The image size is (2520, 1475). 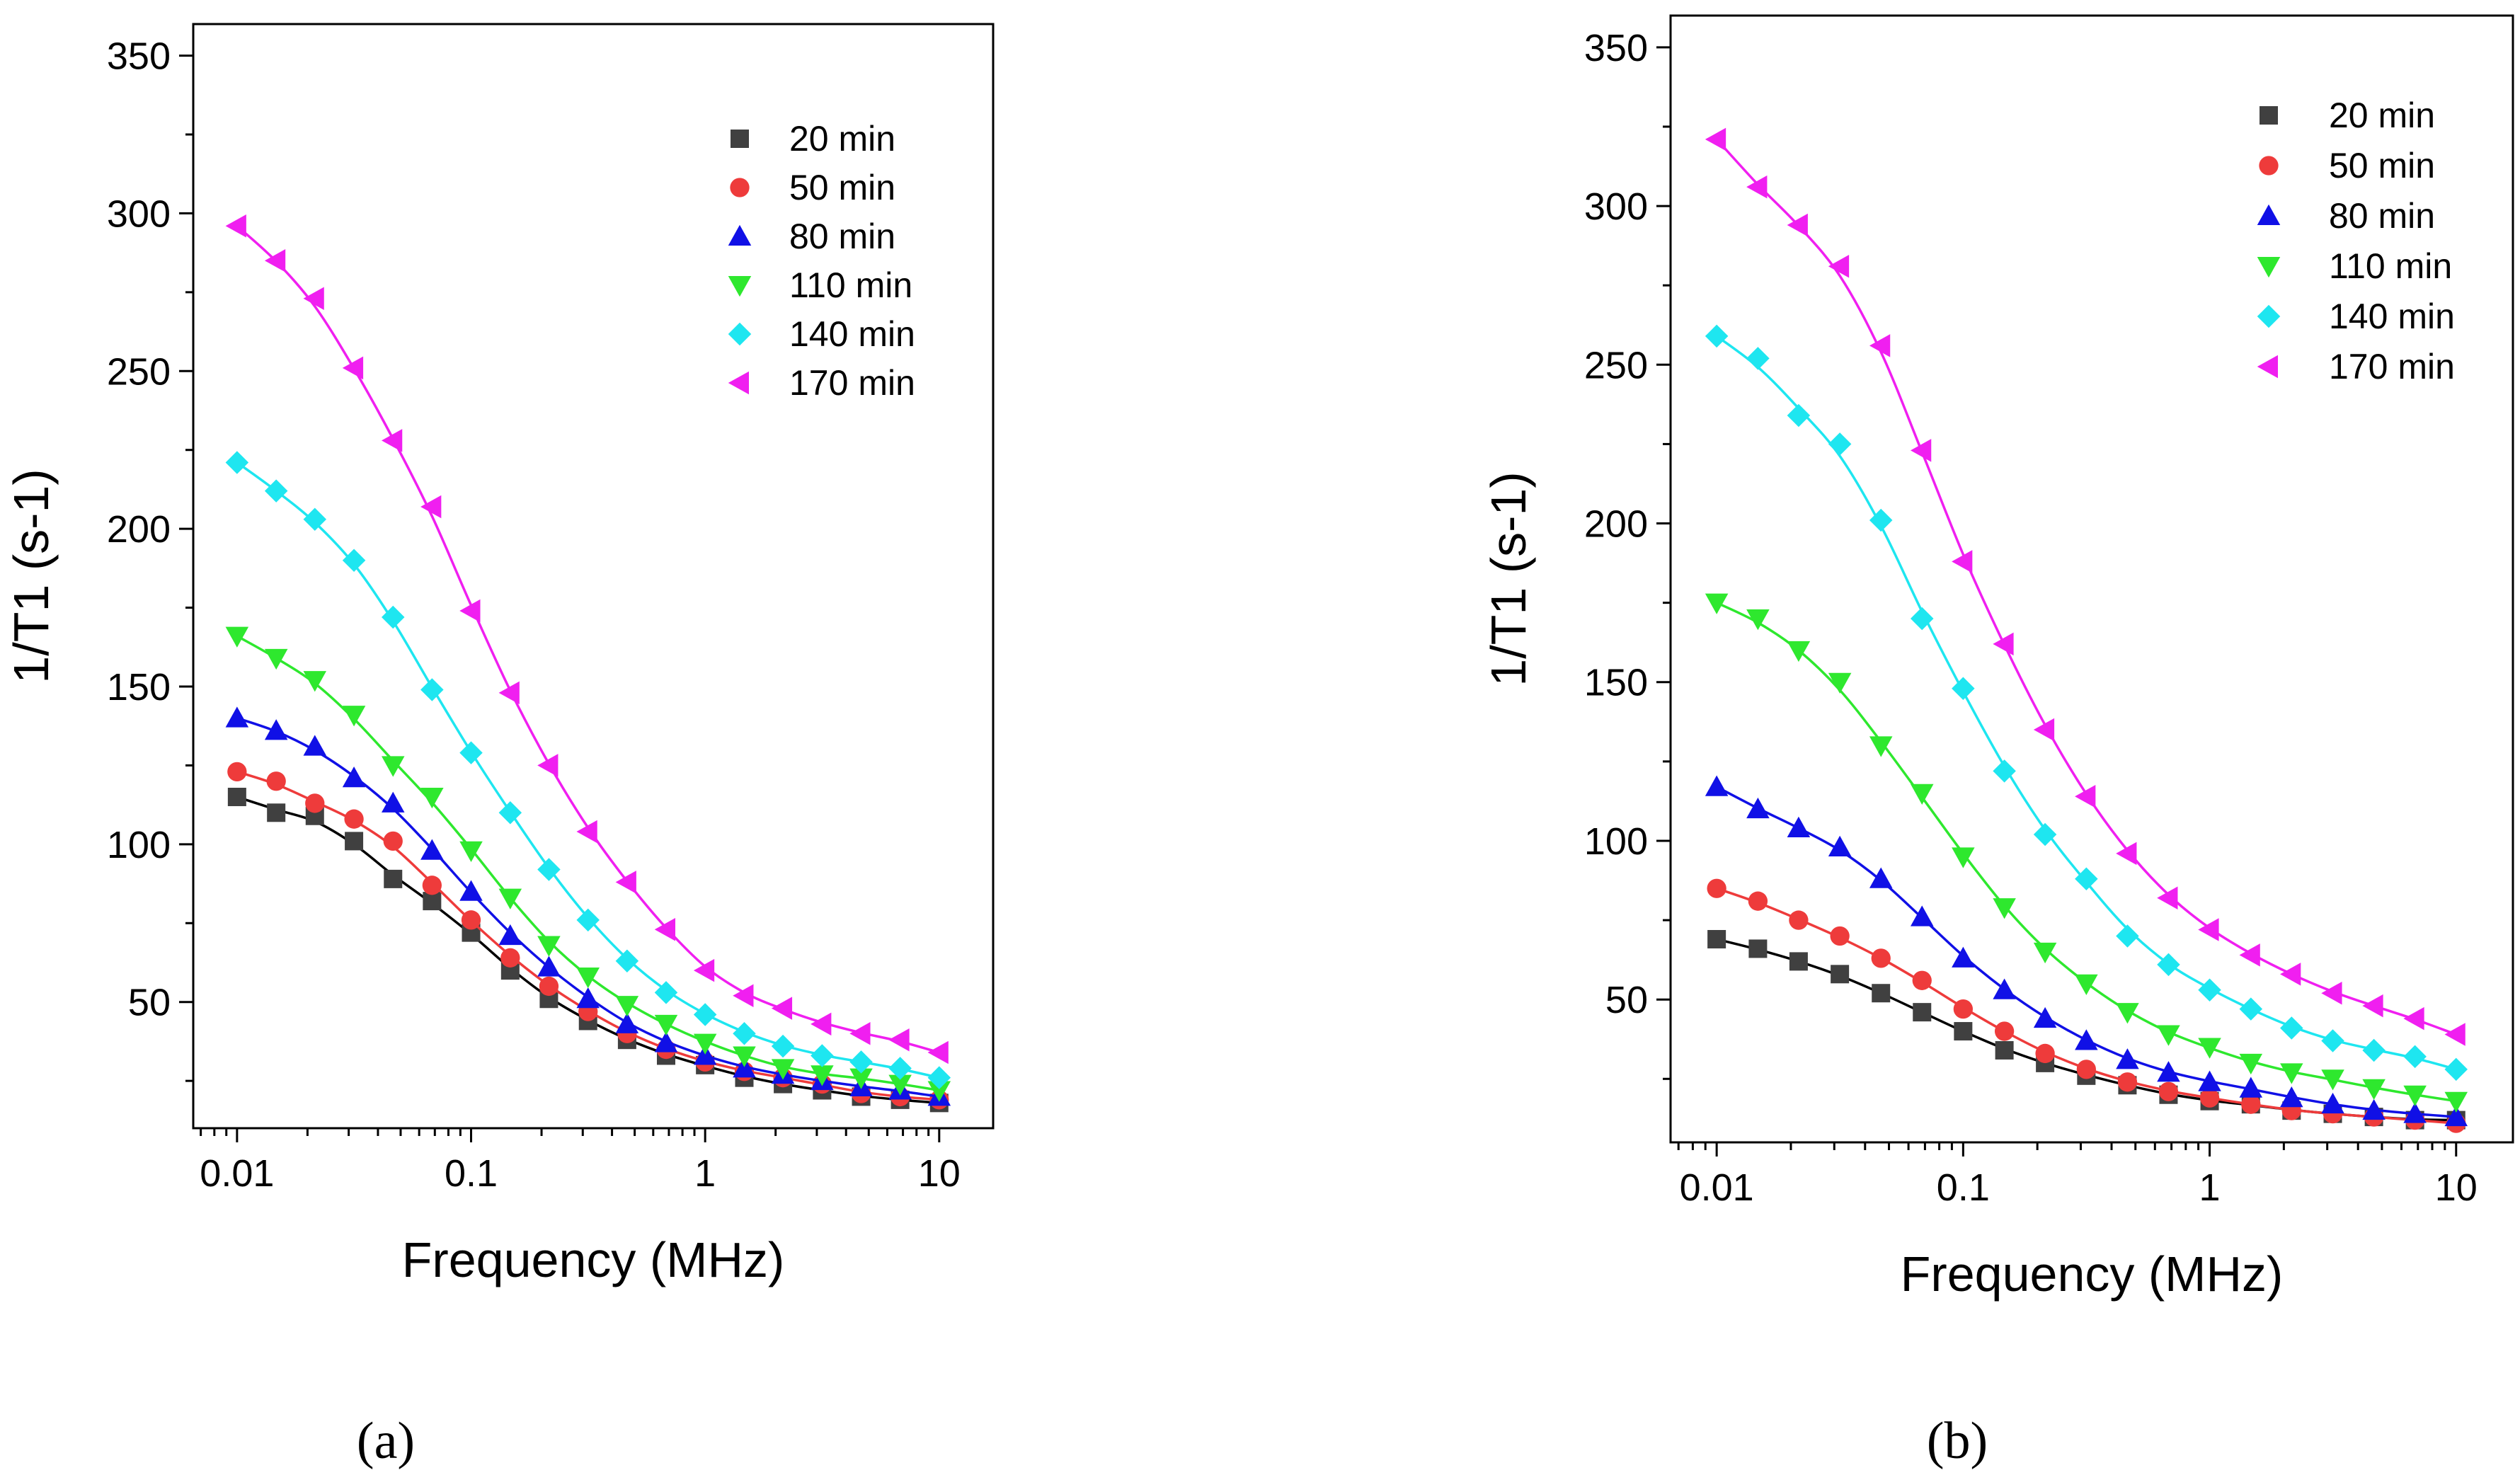 What do you see at coordinates (1616, 683) in the screenshot?
I see `y-tick-label: 150` at bounding box center [1616, 683].